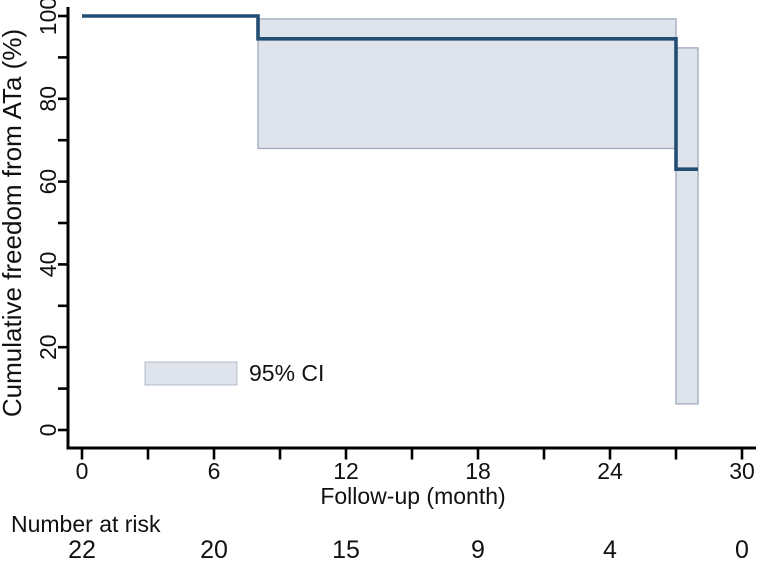 Image resolution: width=762 pixels, height=562 pixels. Describe the element at coordinates (412, 454) in the screenshot. I see `x-axis-ticks` at that location.